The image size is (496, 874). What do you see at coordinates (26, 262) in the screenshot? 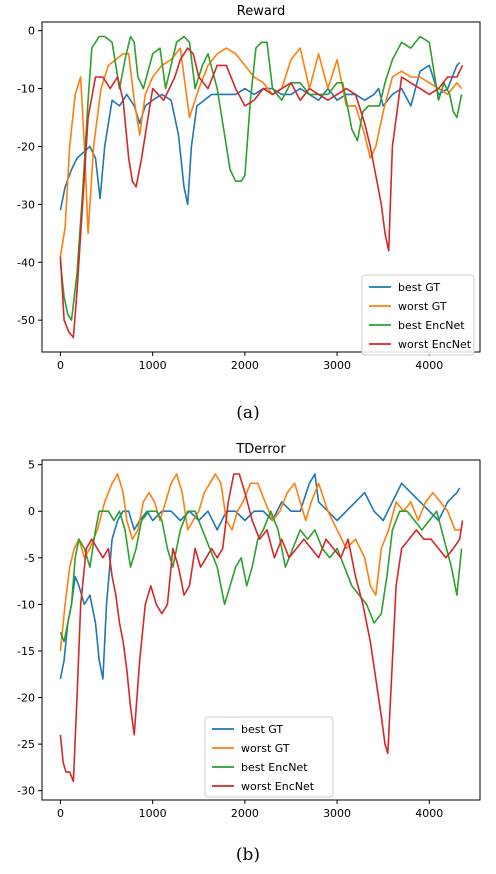
I see `y-tick-label: -40` at bounding box center [26, 262].